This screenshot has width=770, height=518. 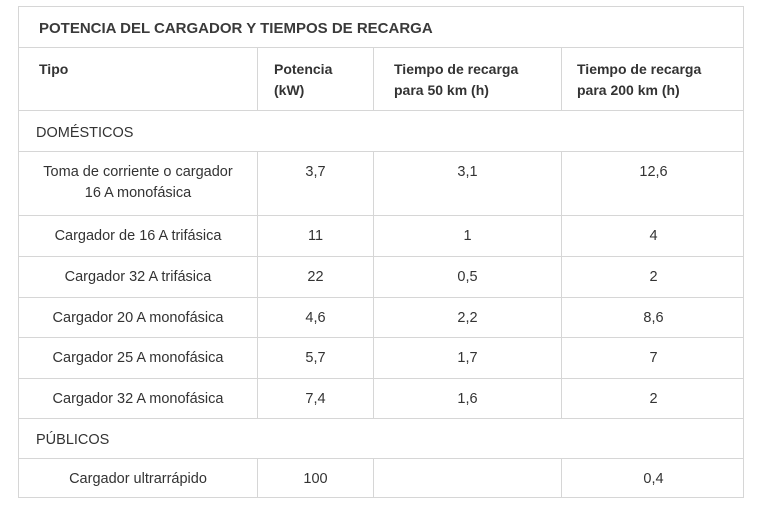 What do you see at coordinates (138, 358) in the screenshot?
I see `cell-tipo: Cargador 25 A monofásica` at bounding box center [138, 358].